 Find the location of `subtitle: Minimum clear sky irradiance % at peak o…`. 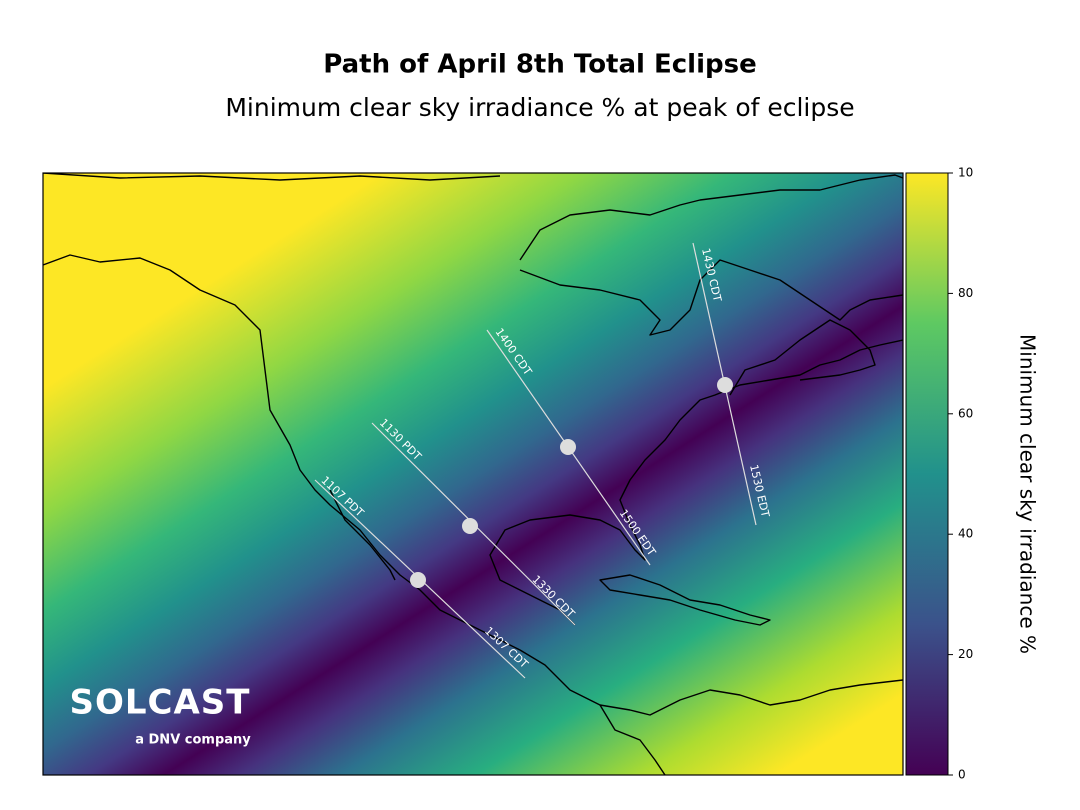

subtitle: Minimum clear sky irradiance % at peak o… is located at coordinates (539, 107).